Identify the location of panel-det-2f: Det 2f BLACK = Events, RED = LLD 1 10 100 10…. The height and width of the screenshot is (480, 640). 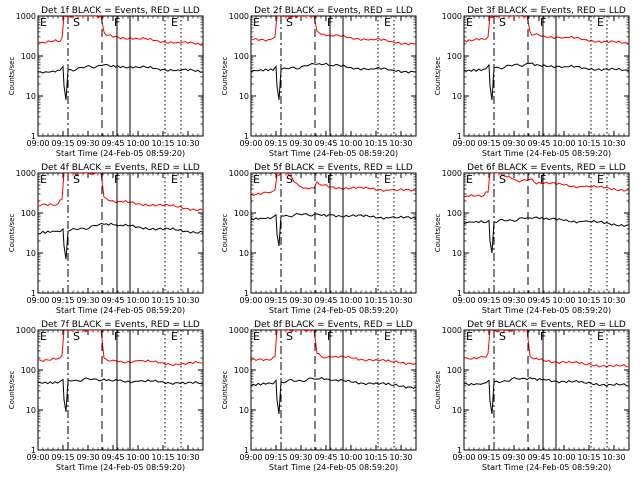
(319, 82).